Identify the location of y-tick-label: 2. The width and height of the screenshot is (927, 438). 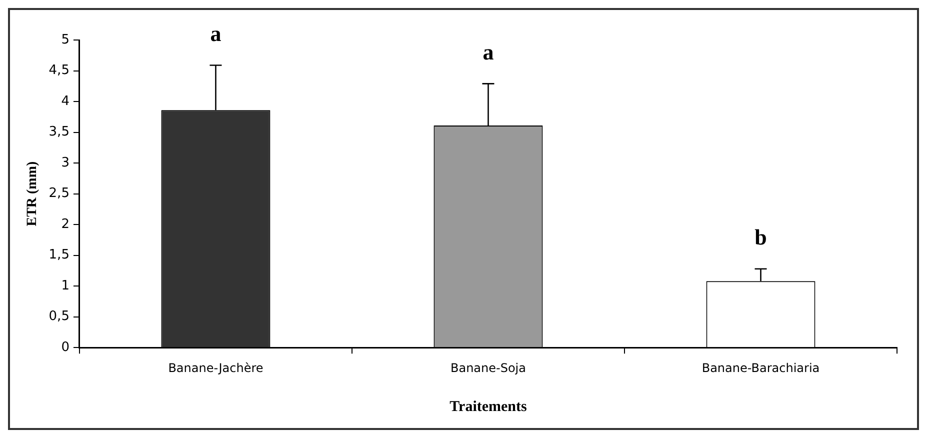
(65, 224).